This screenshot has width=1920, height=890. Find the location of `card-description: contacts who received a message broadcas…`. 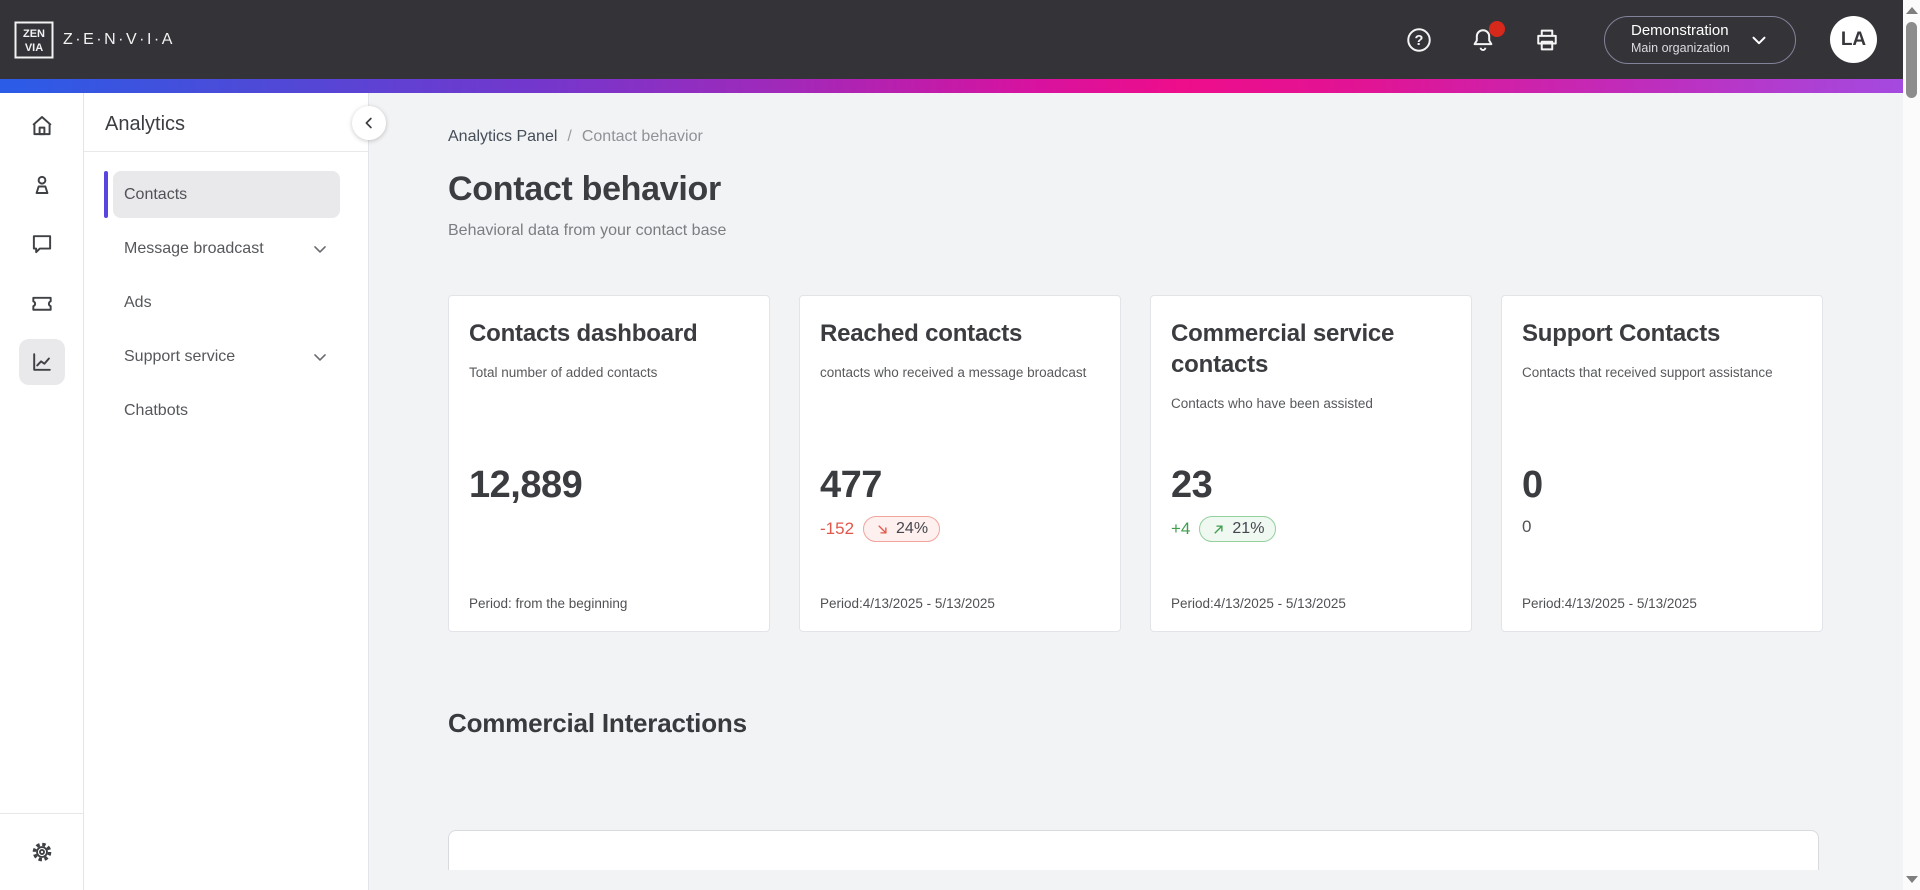

card-description: contacts who received a message broadcas… is located at coordinates (953, 373).